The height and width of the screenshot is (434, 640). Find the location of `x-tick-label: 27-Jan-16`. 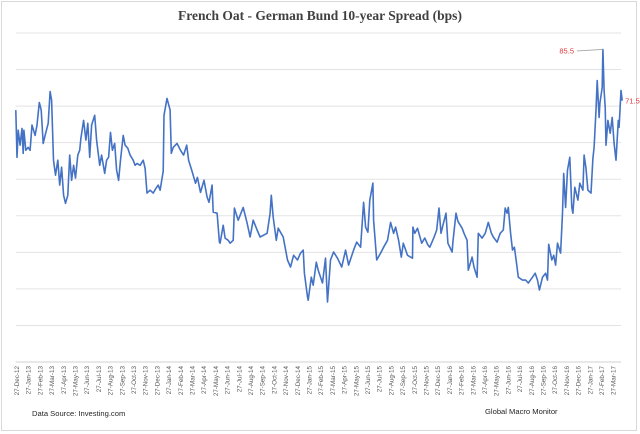

x-tick-label: 27-Jan-16 is located at coordinates (450, 380).